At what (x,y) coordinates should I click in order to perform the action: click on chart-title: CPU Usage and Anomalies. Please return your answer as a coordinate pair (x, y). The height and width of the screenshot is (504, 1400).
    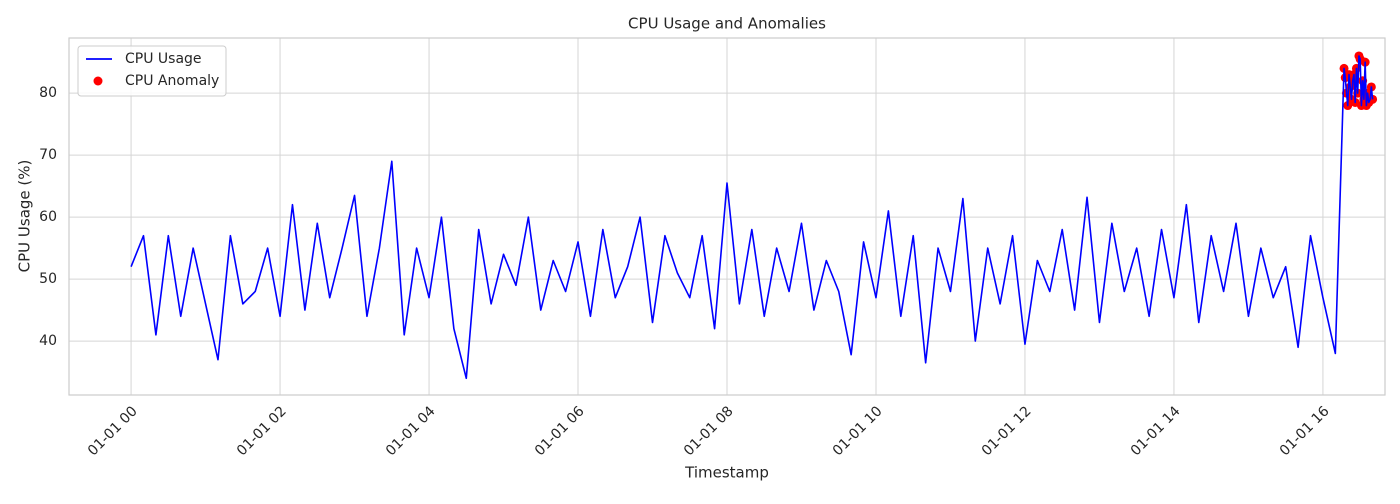
    Looking at the image, I should click on (727, 24).